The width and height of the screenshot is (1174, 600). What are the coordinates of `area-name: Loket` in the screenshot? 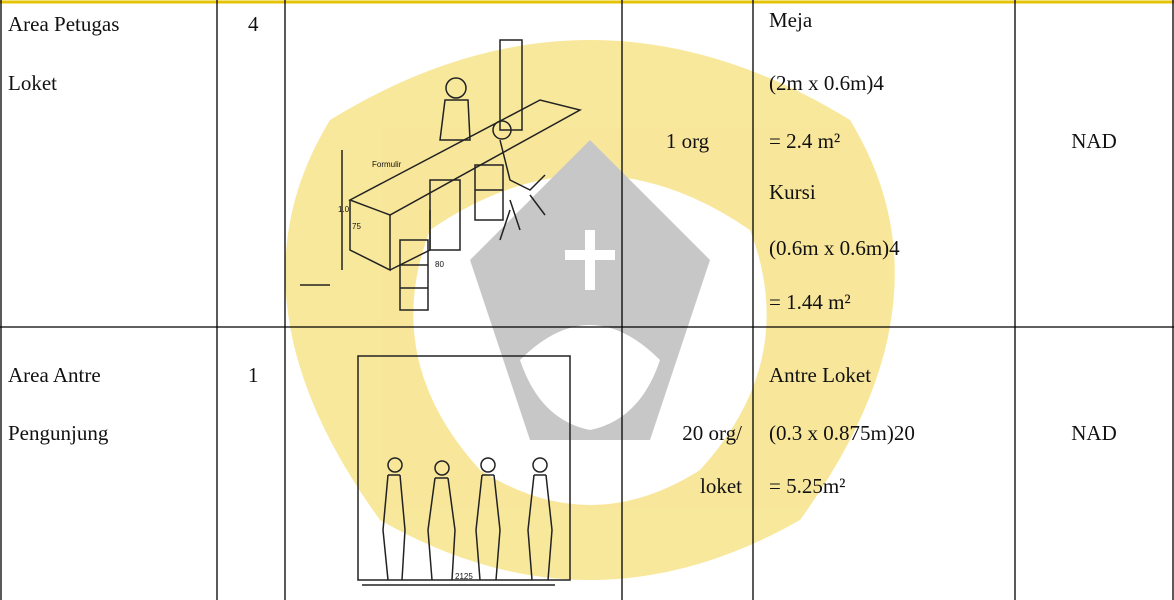 It's located at (32, 83).